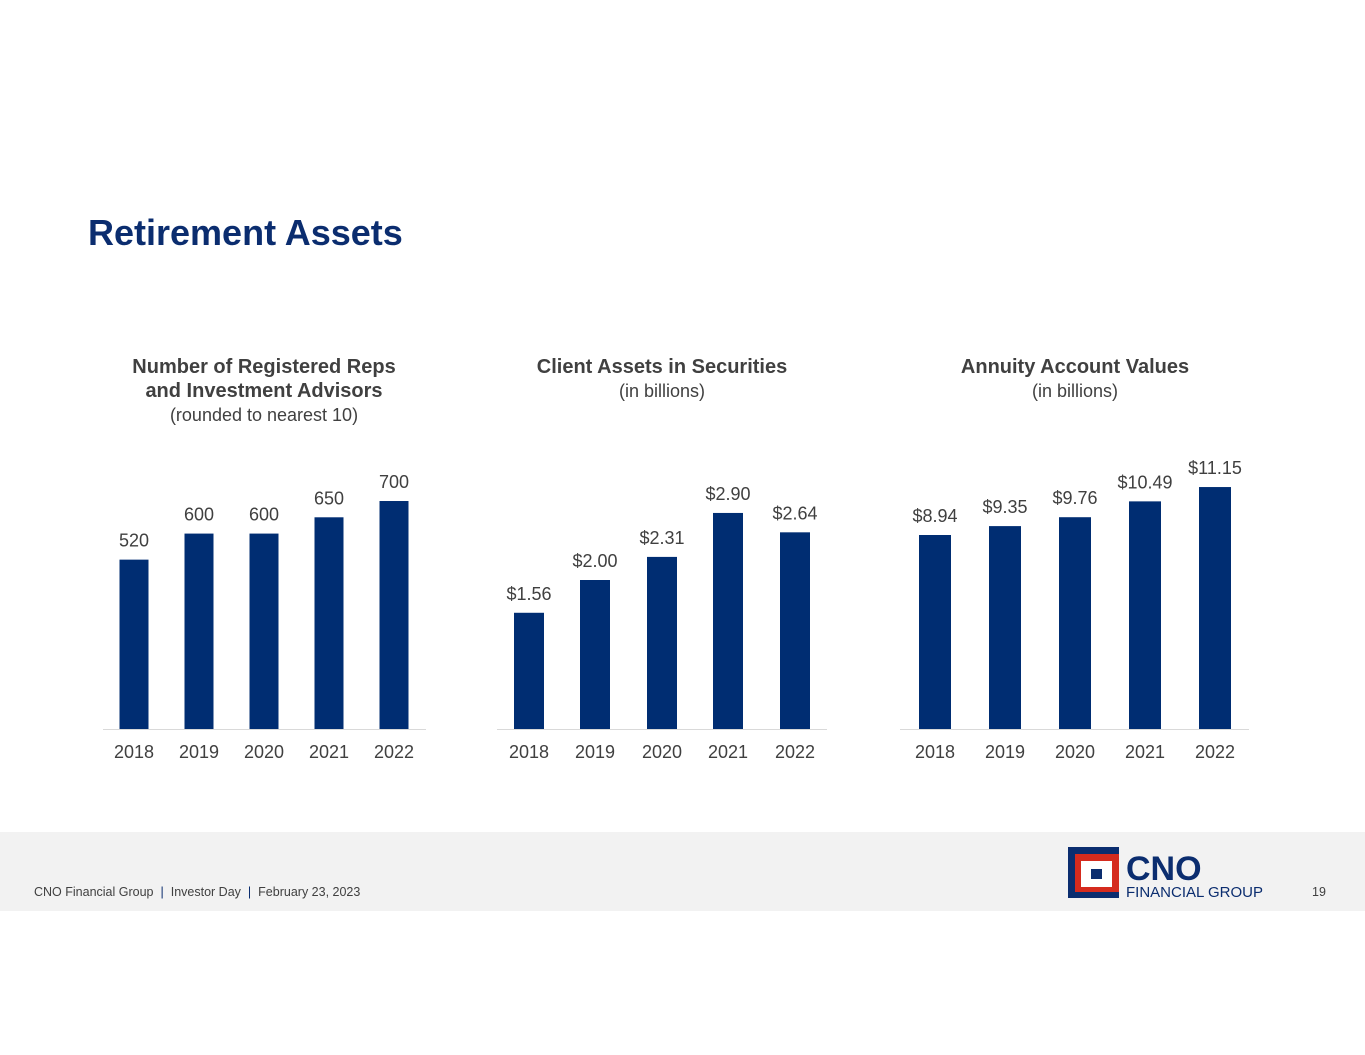 The width and height of the screenshot is (1365, 1055). I want to click on chart-subtitle: (rounded to nearest 10), so click(264, 415).